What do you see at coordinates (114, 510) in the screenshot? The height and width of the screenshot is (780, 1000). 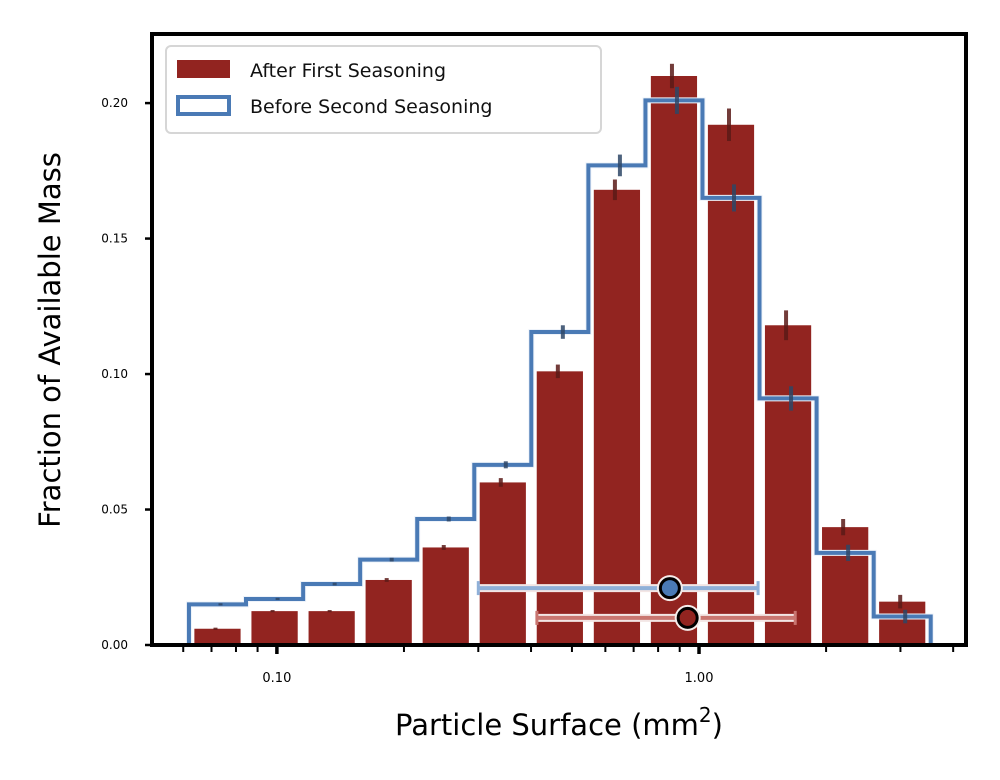 I see `y-tick-label: 0.05` at bounding box center [114, 510].